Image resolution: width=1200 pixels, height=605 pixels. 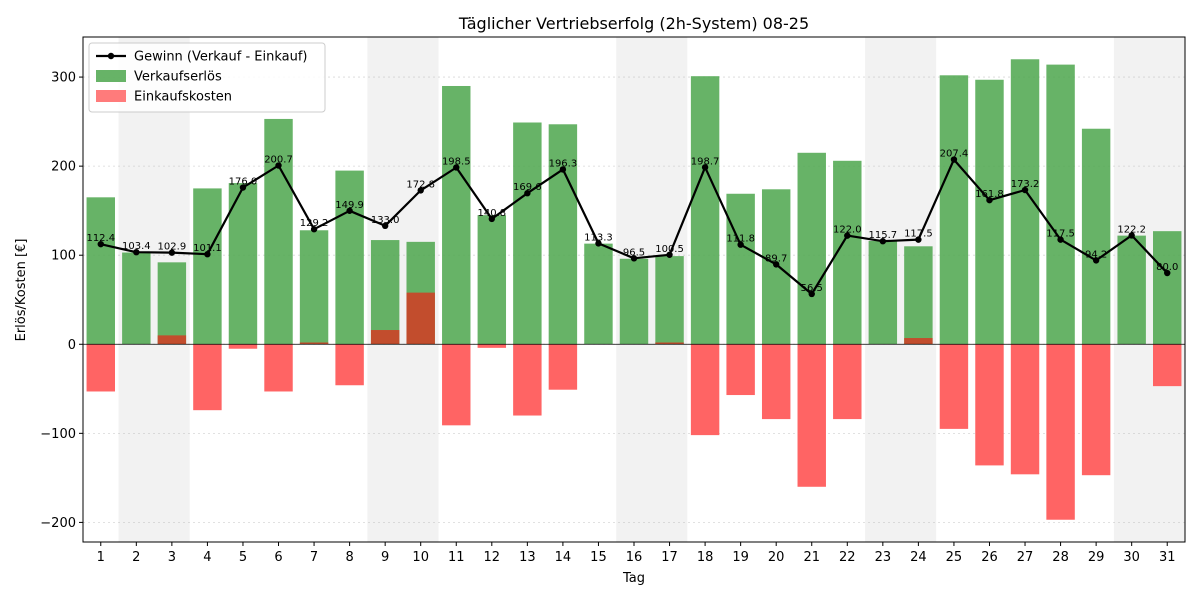 I want to click on x-tick-label: 23, so click(x=883, y=557).